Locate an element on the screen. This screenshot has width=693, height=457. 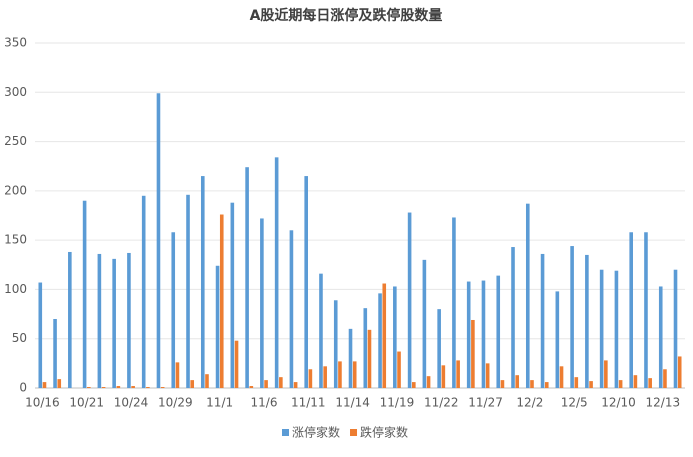
x-tick-label: 11/1 is located at coordinates (219, 403).